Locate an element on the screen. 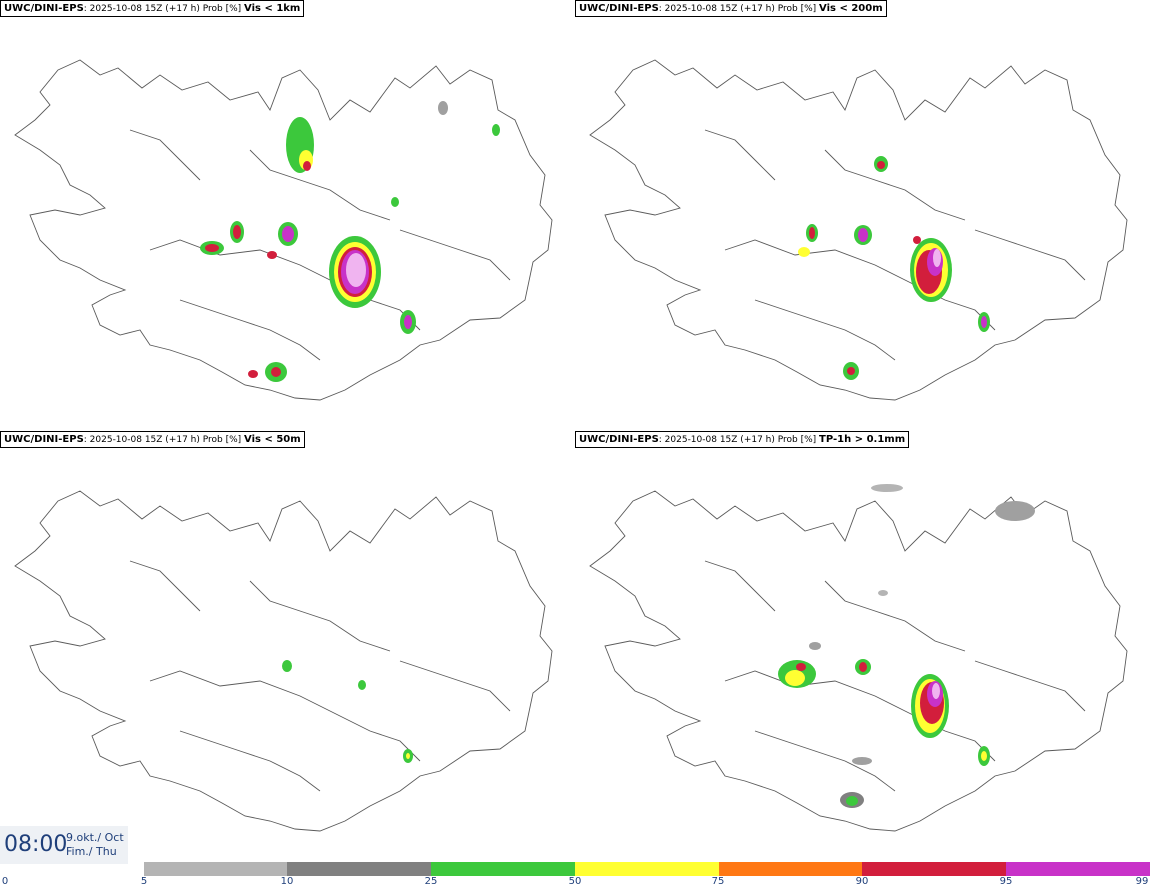 This screenshot has width=1150, height=891. legend-tick: 50 is located at coordinates (575, 881).